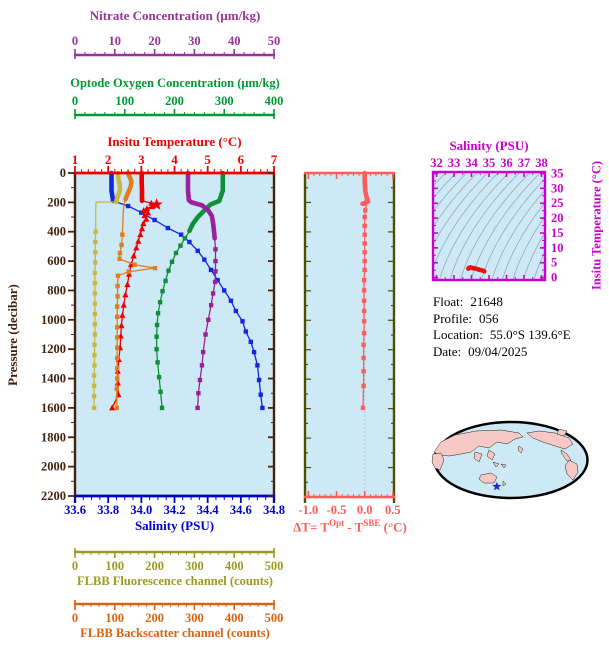 The width and height of the screenshot is (609, 663). I want to click on svg-text: 1800, so click(53, 437).